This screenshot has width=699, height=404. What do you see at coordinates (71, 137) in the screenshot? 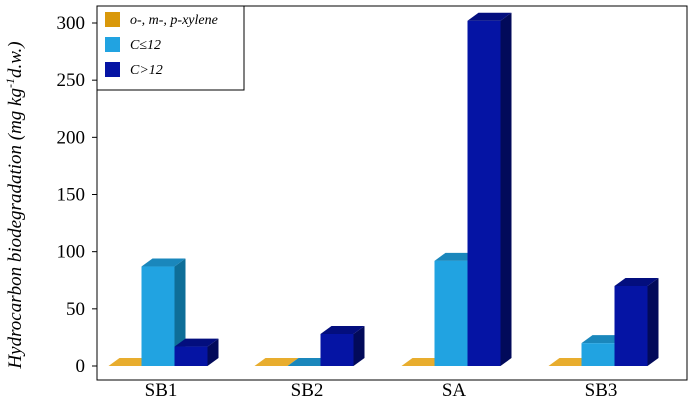
I see `y-tick-label: 200` at bounding box center [71, 137].